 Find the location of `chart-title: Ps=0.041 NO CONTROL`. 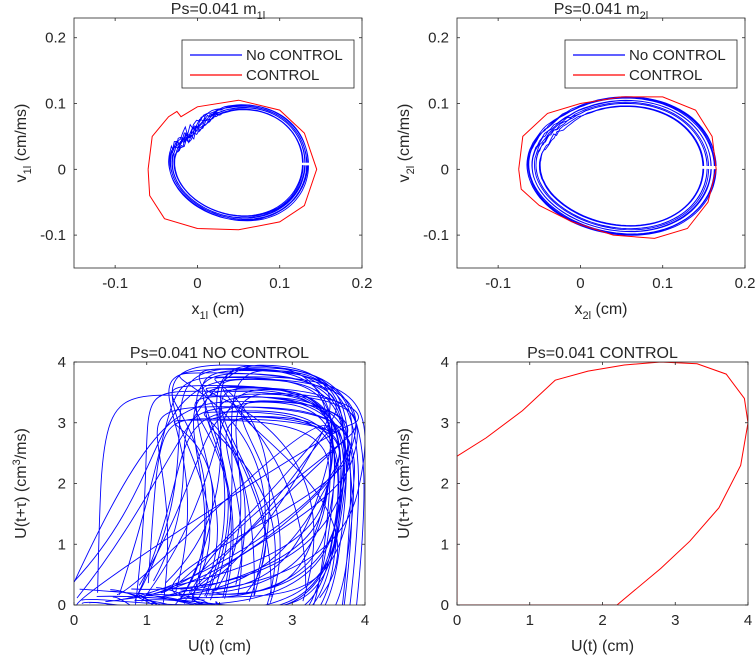

chart-title: Ps=0.041 NO CONTROL is located at coordinates (219, 353).